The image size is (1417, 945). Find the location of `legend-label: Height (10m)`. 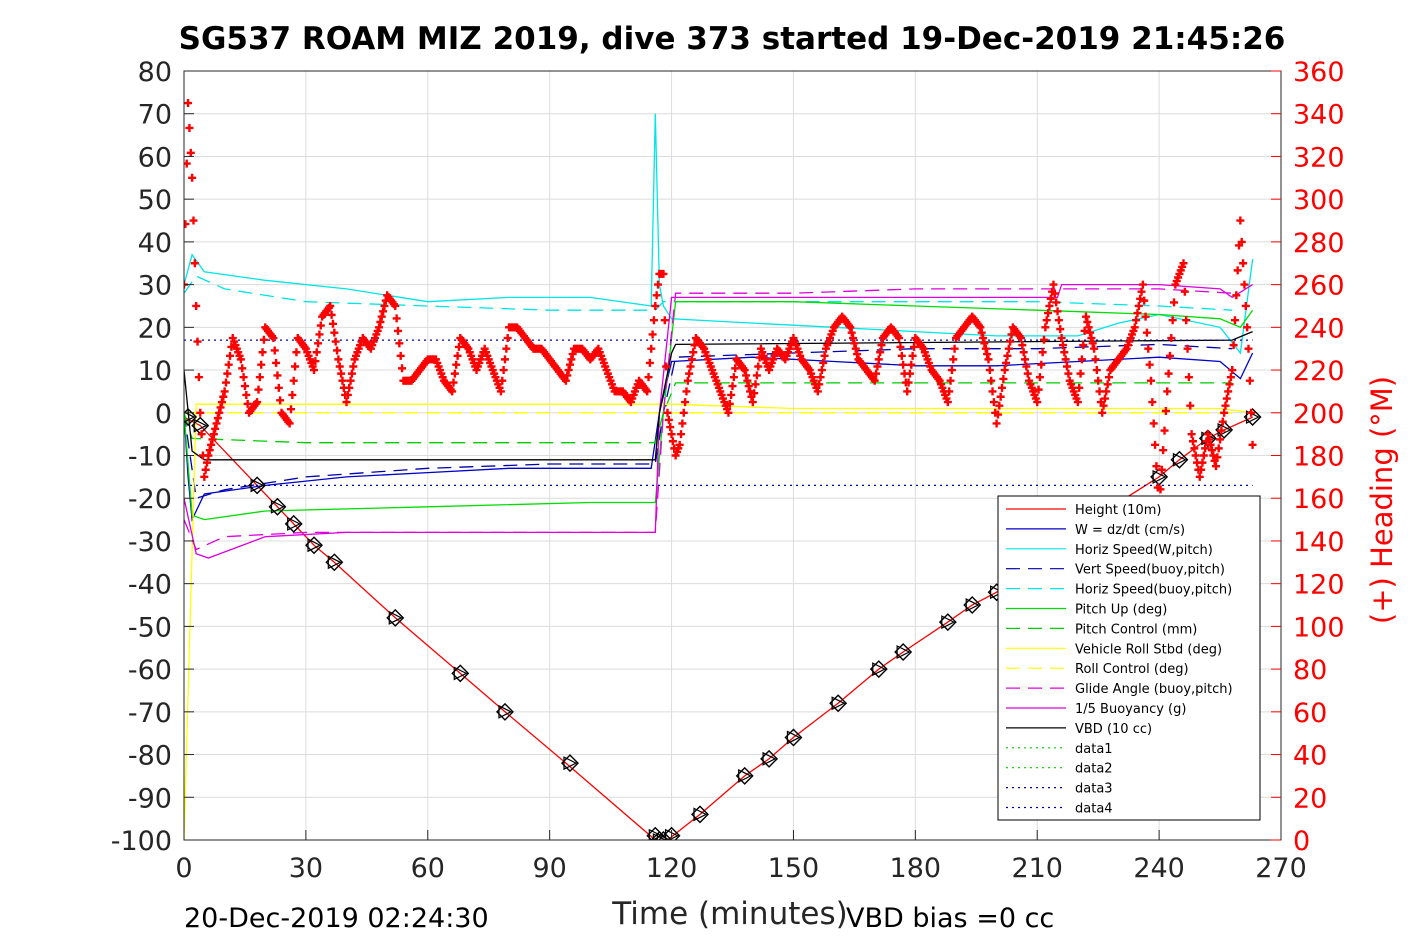

legend-label: Height (10m) is located at coordinates (1118, 510).